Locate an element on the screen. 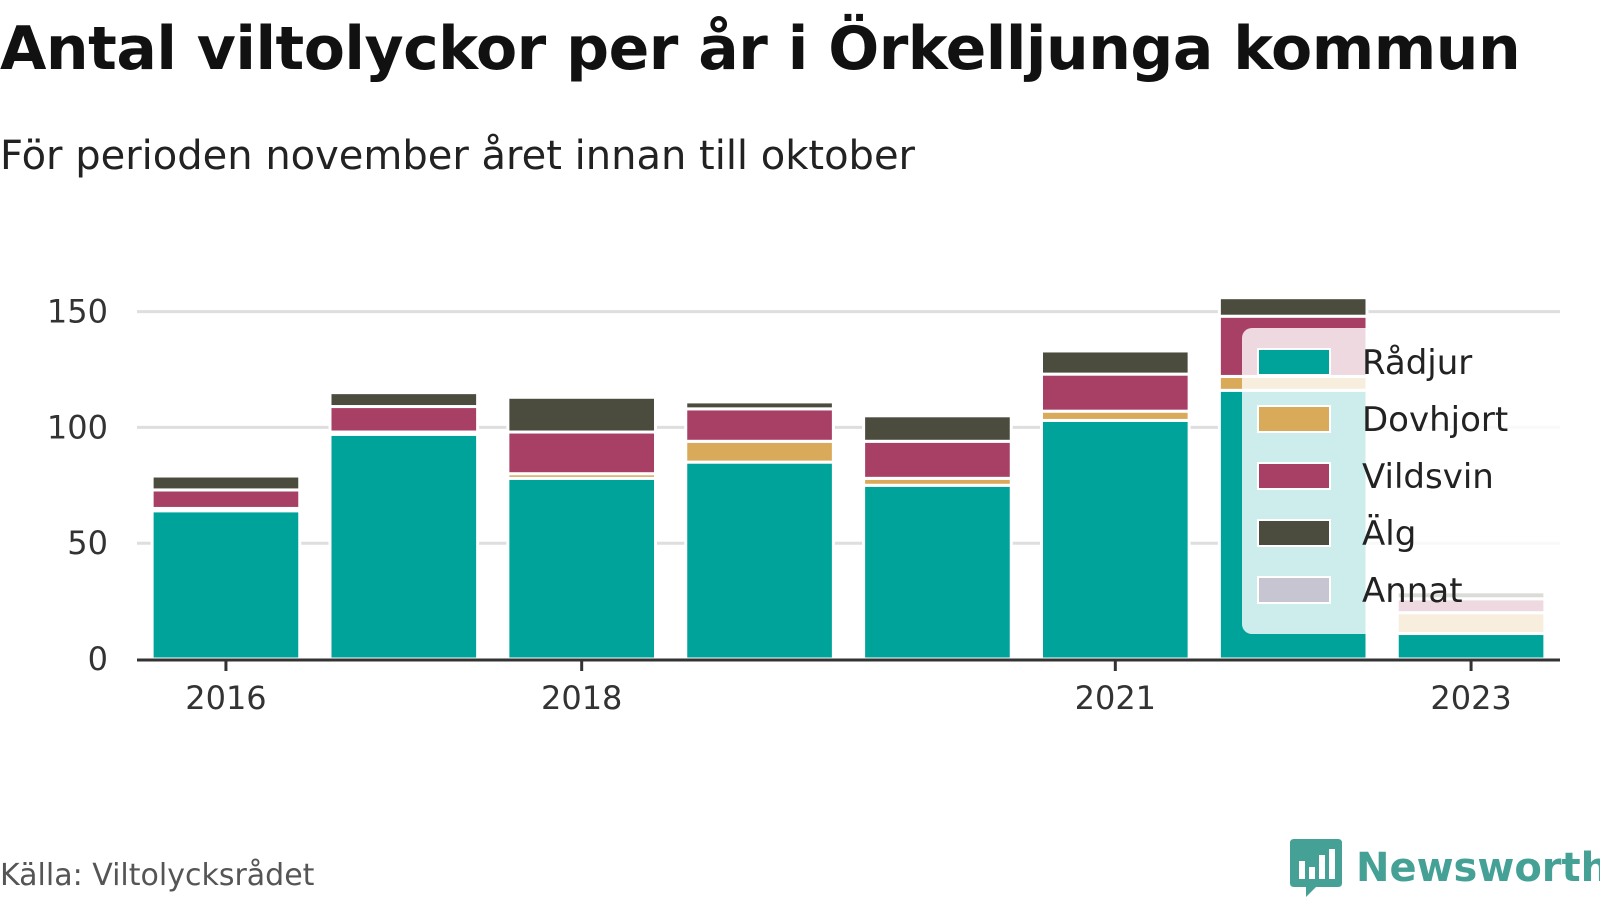 This screenshot has width=1600, height=900. x-tick-label: 2018 is located at coordinates (581, 698).